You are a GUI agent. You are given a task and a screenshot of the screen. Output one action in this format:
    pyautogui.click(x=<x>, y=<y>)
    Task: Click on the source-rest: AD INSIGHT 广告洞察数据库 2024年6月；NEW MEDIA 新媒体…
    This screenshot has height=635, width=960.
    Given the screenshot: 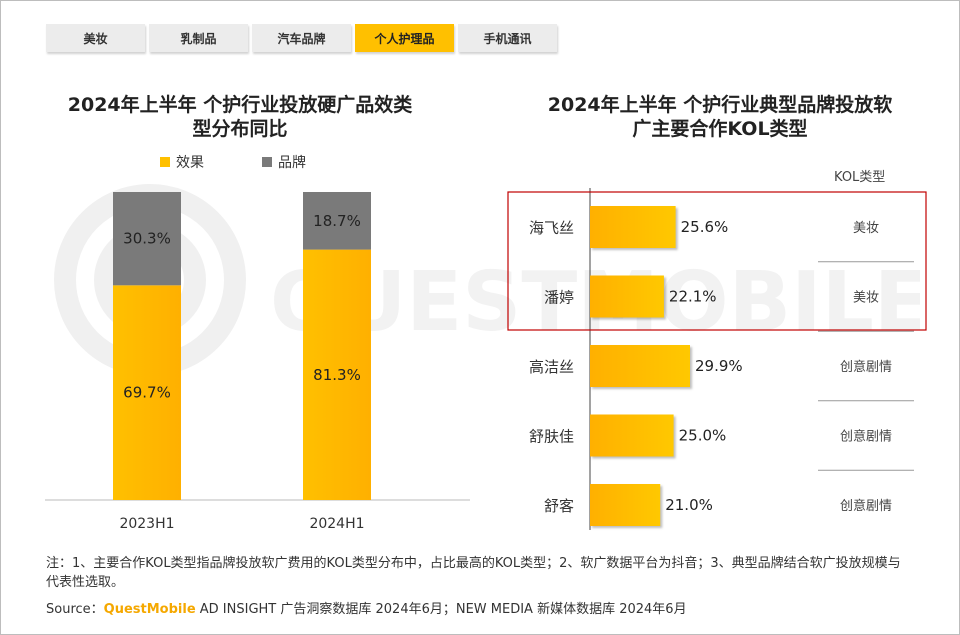 What is the action you would take?
    pyautogui.click(x=441, y=609)
    